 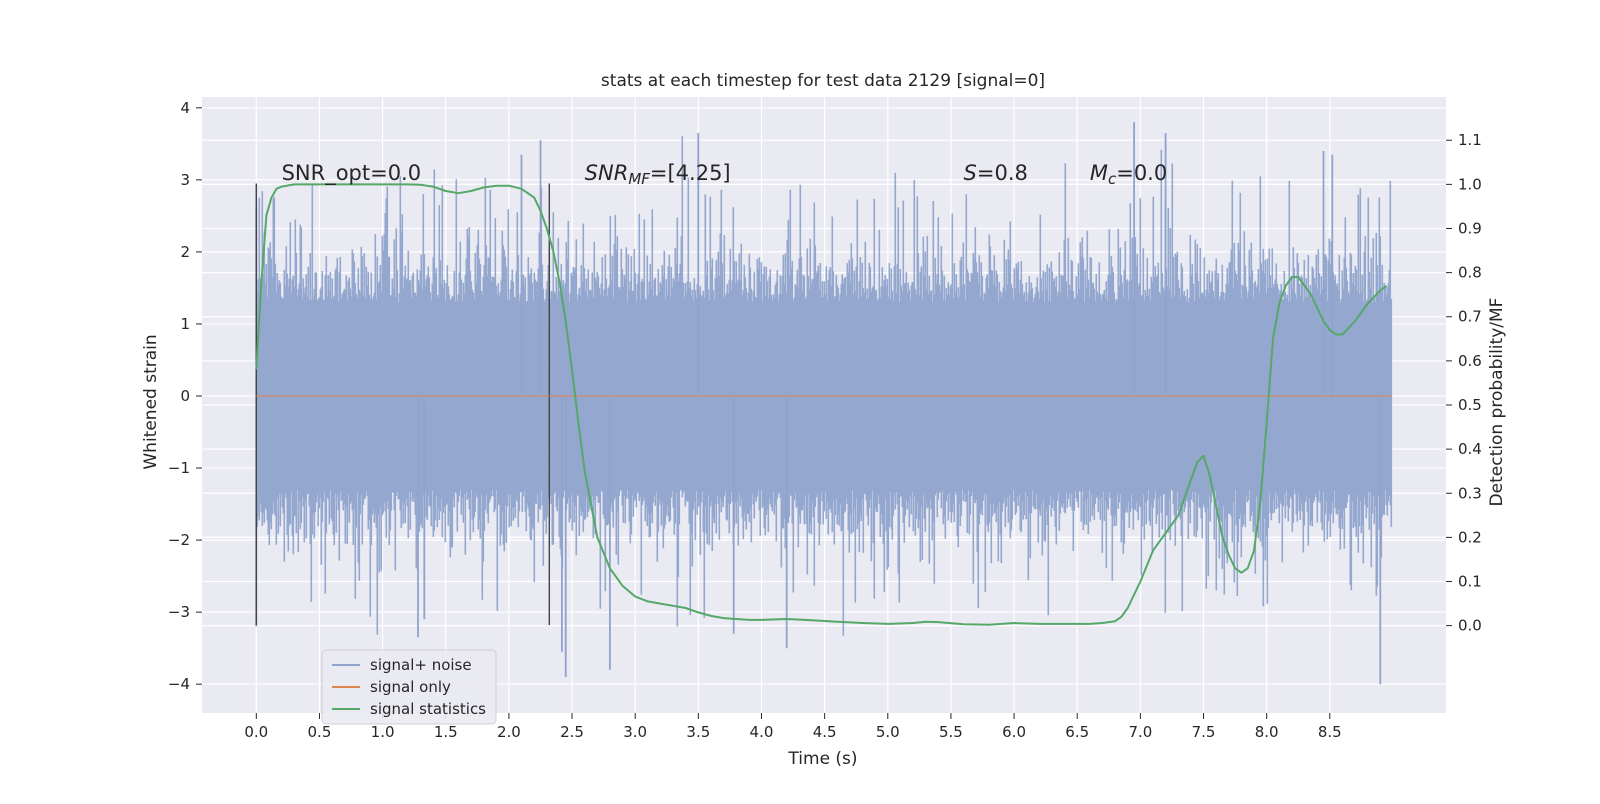 I want to click on y2-tick-label: 0.4, so click(x=1470, y=449).